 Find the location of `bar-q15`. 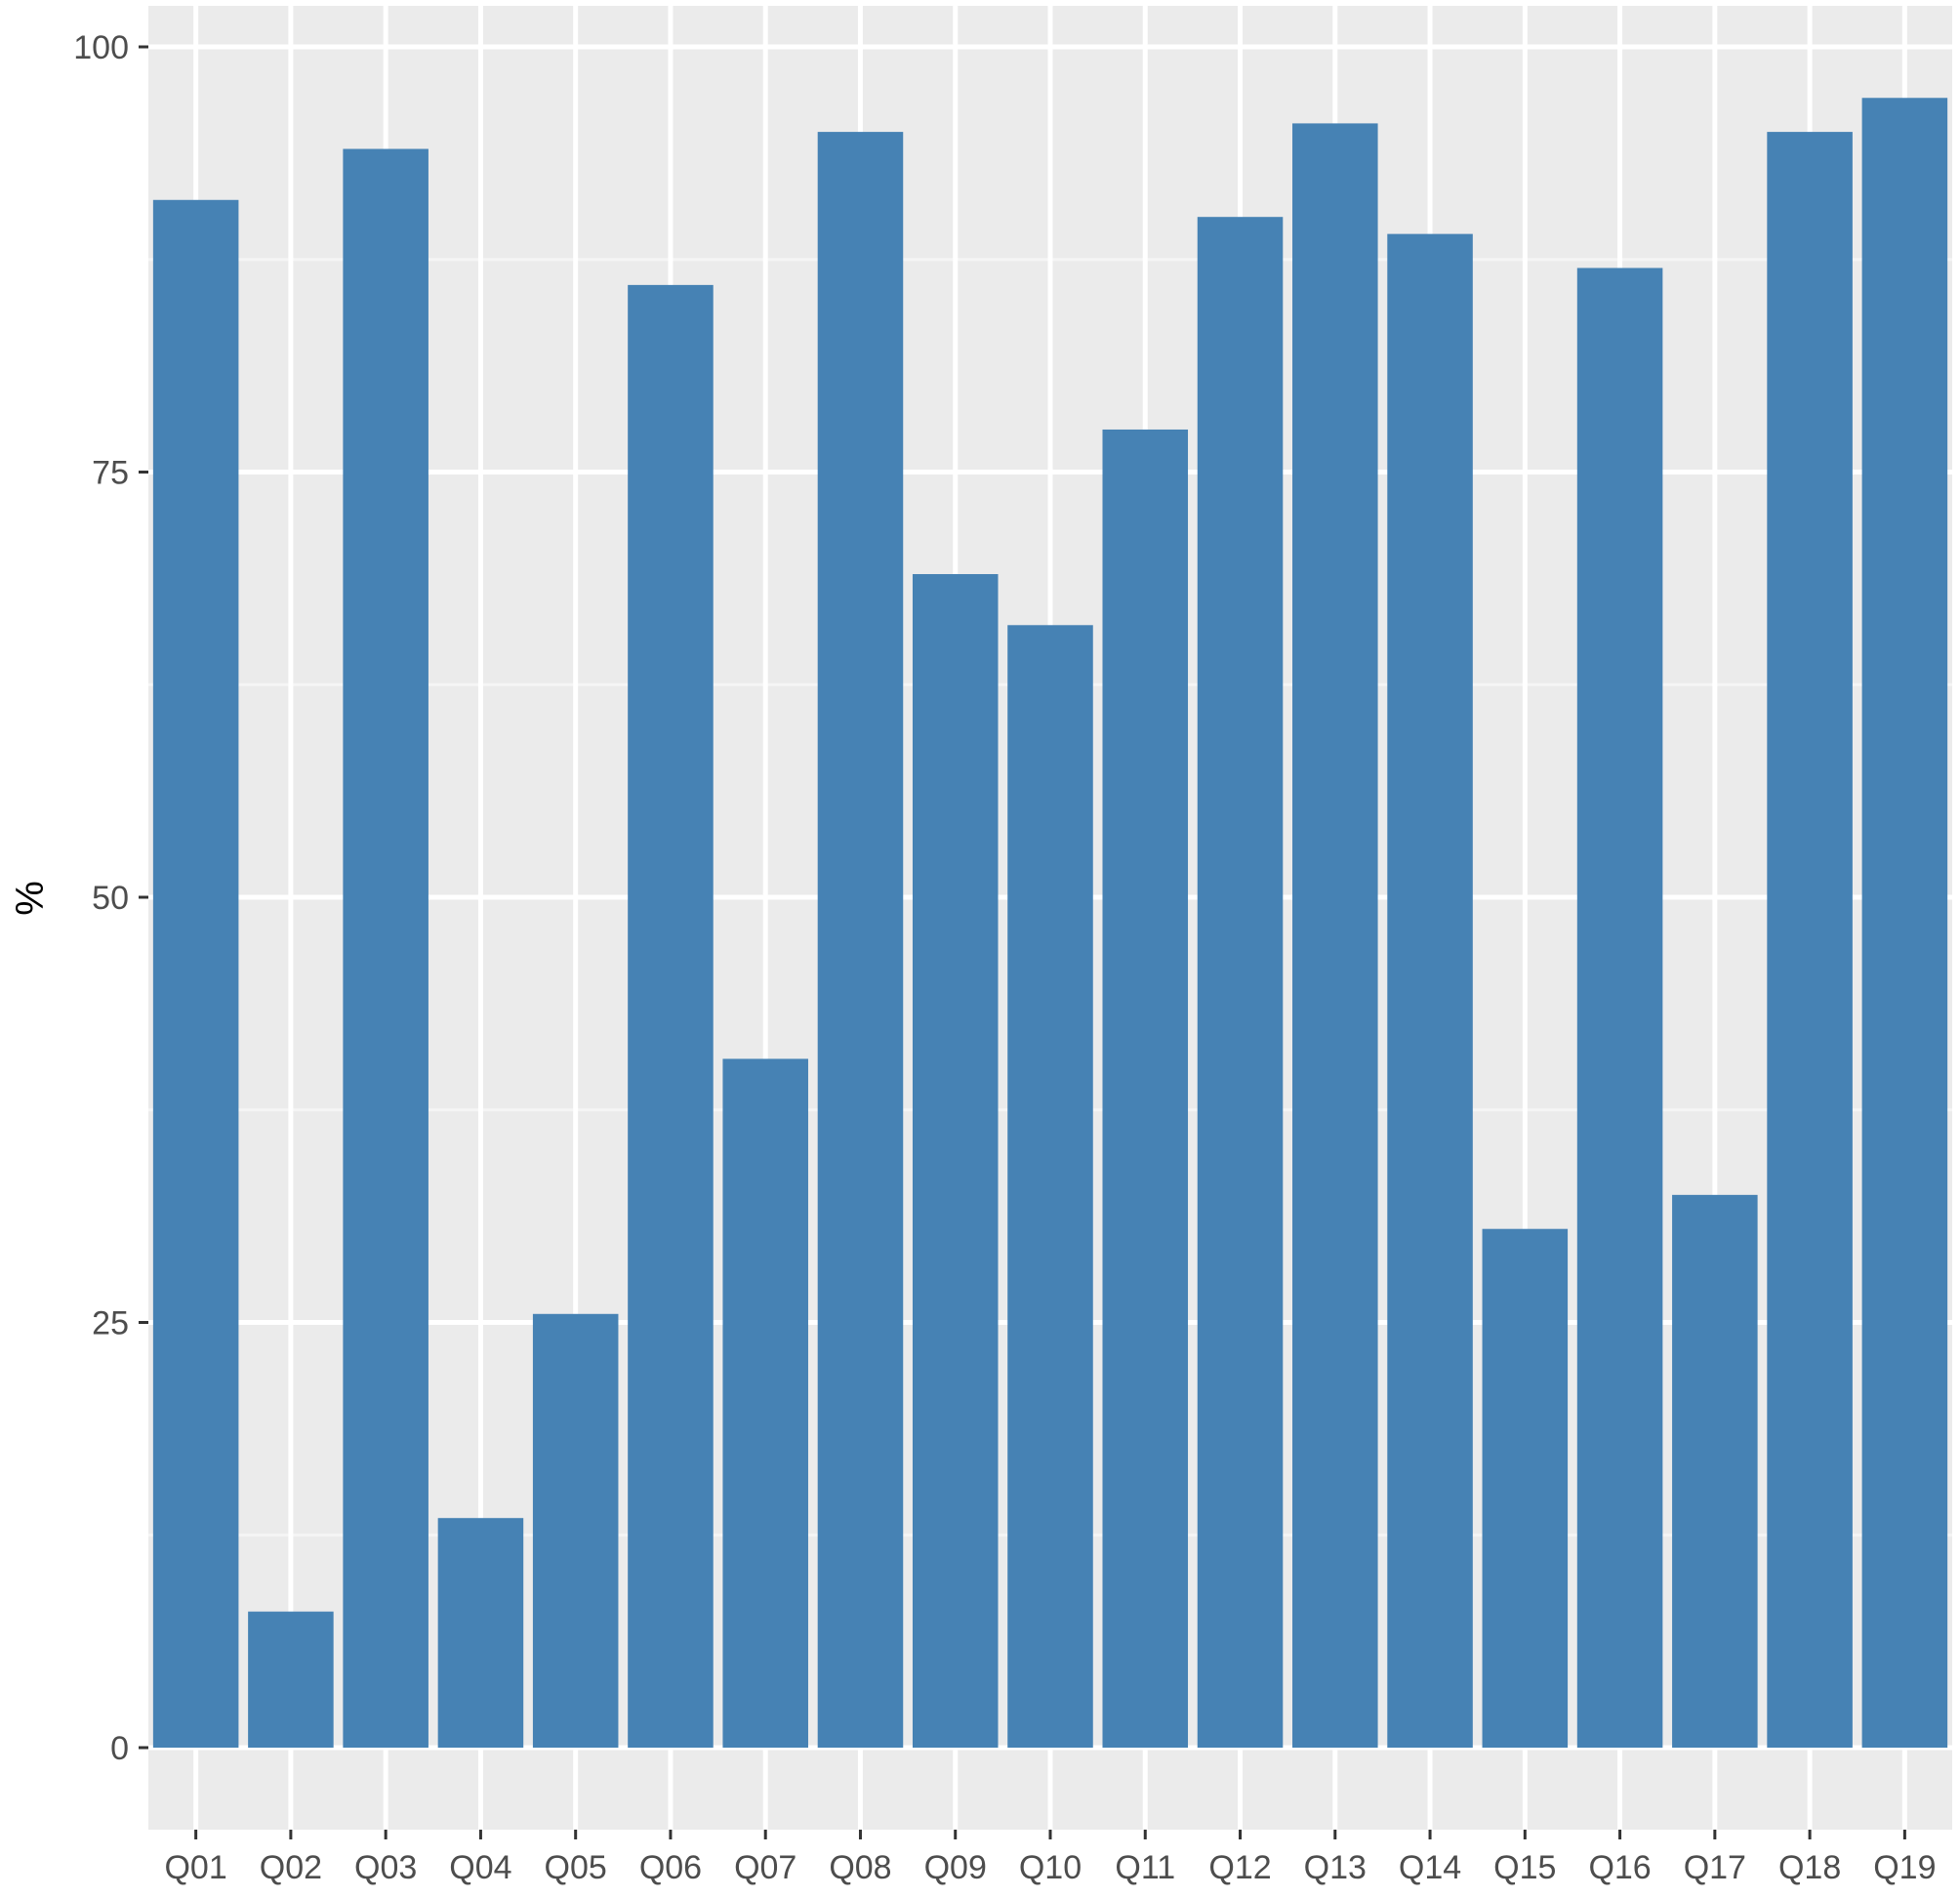

bar-q15 is located at coordinates (1526, 1488).